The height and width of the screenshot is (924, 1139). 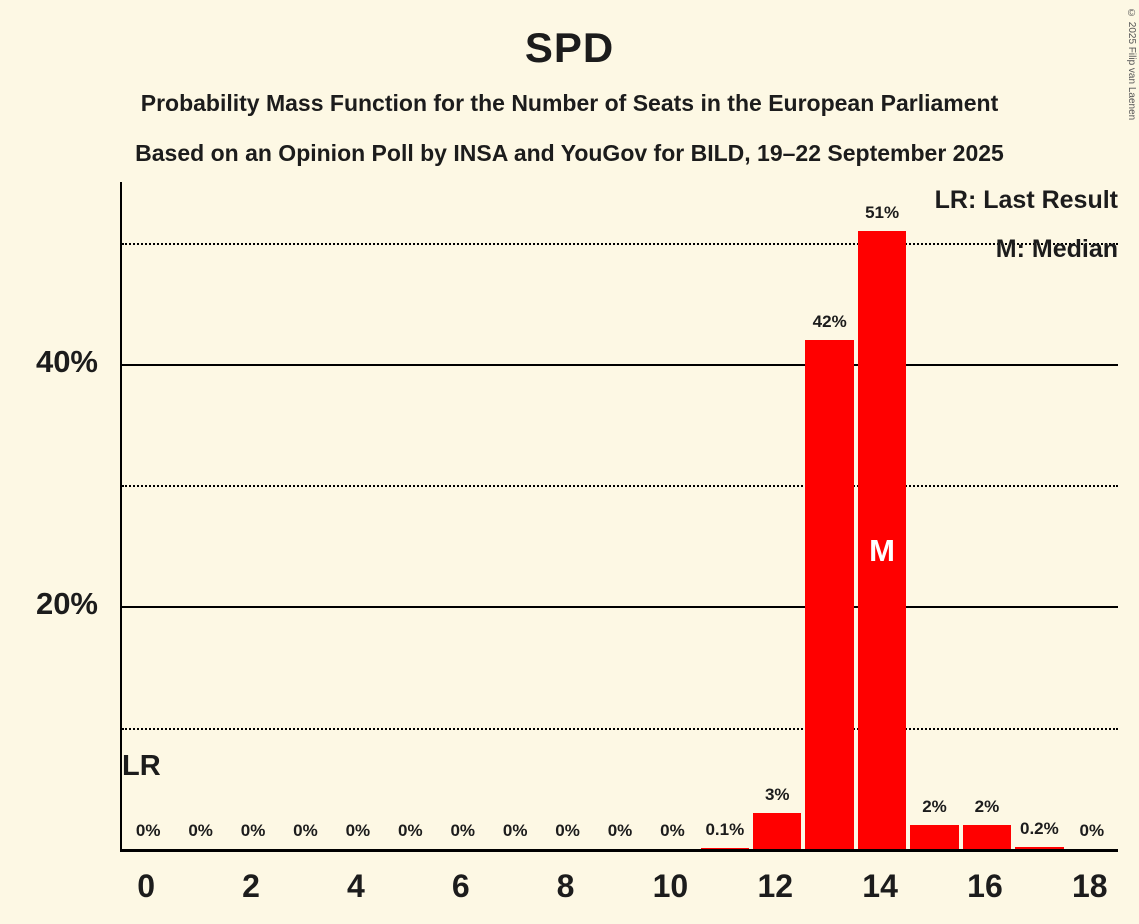 I want to click on x-axis-label-0: 0, so click(x=146, y=886).